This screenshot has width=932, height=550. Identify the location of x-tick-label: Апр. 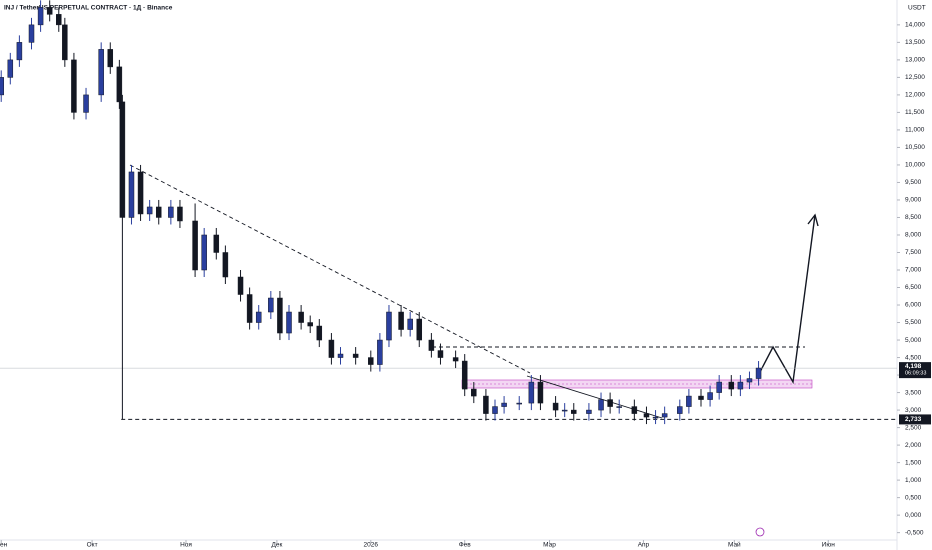
(644, 545).